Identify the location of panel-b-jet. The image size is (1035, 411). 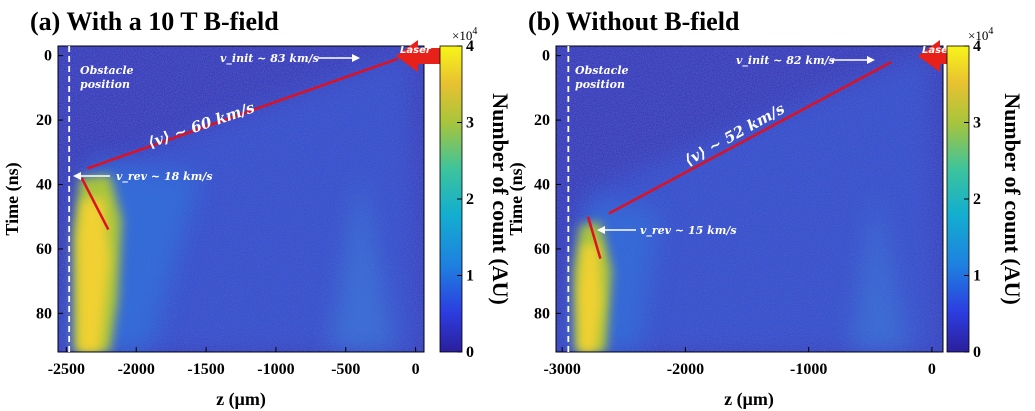
(880, 271).